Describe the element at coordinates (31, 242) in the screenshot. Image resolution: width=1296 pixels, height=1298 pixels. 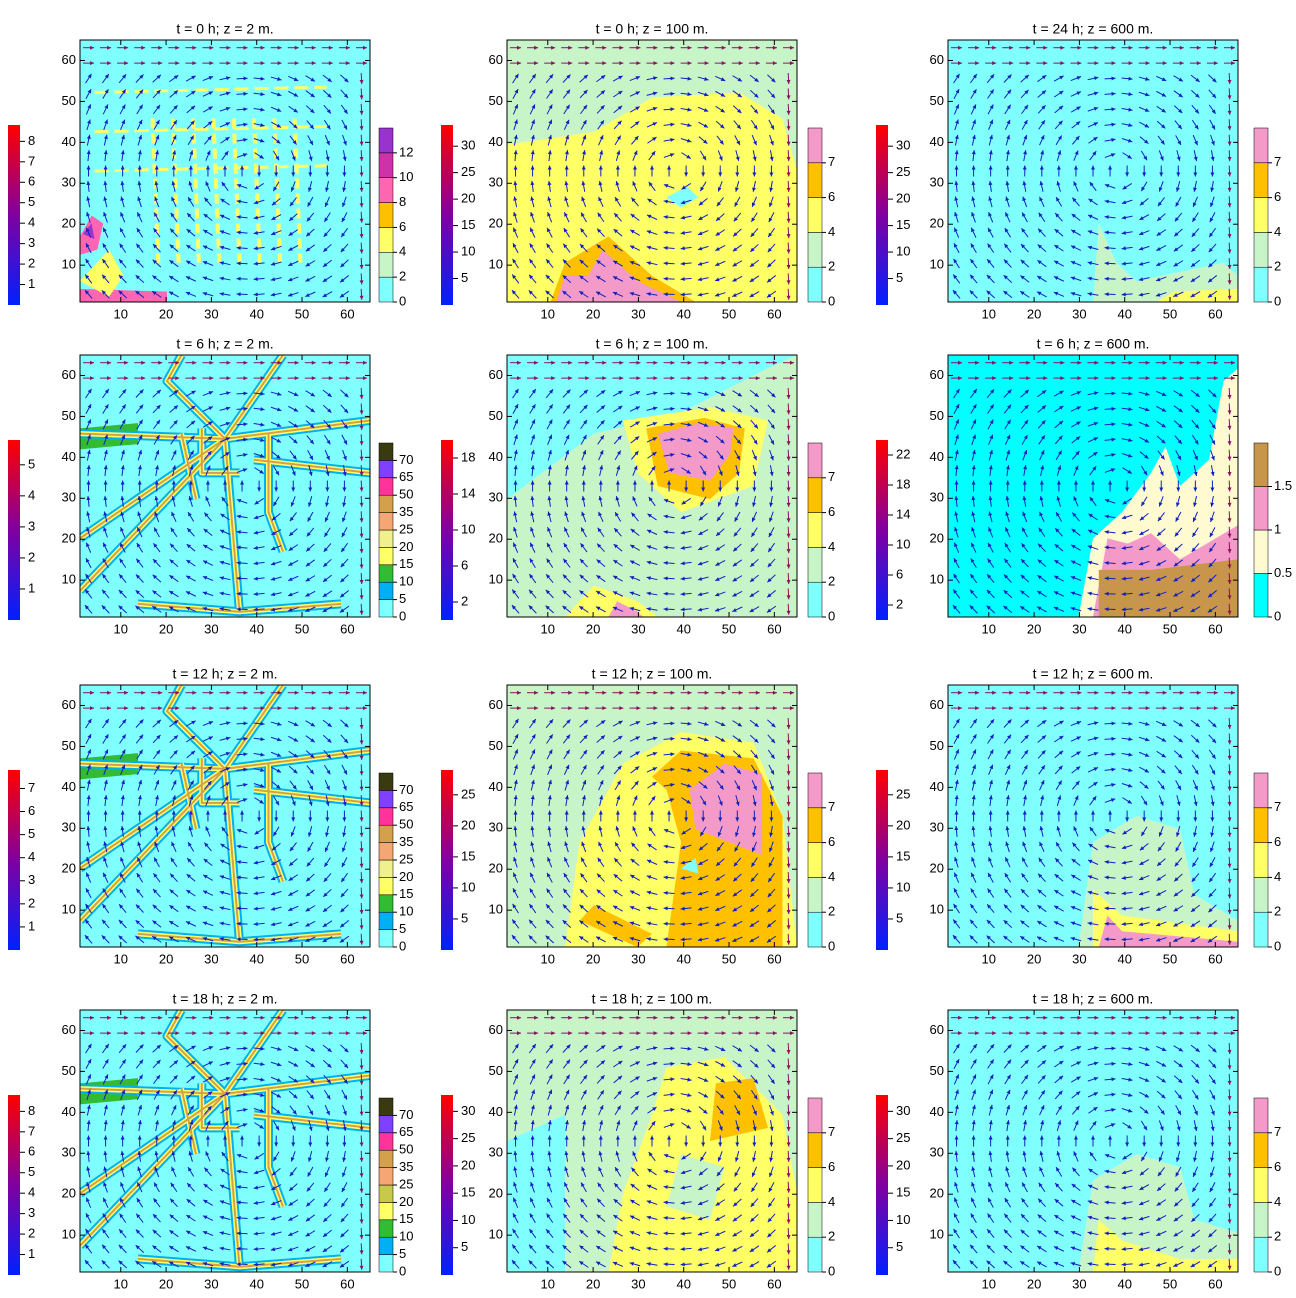
I see `colorbar-tick-label: 3` at that location.